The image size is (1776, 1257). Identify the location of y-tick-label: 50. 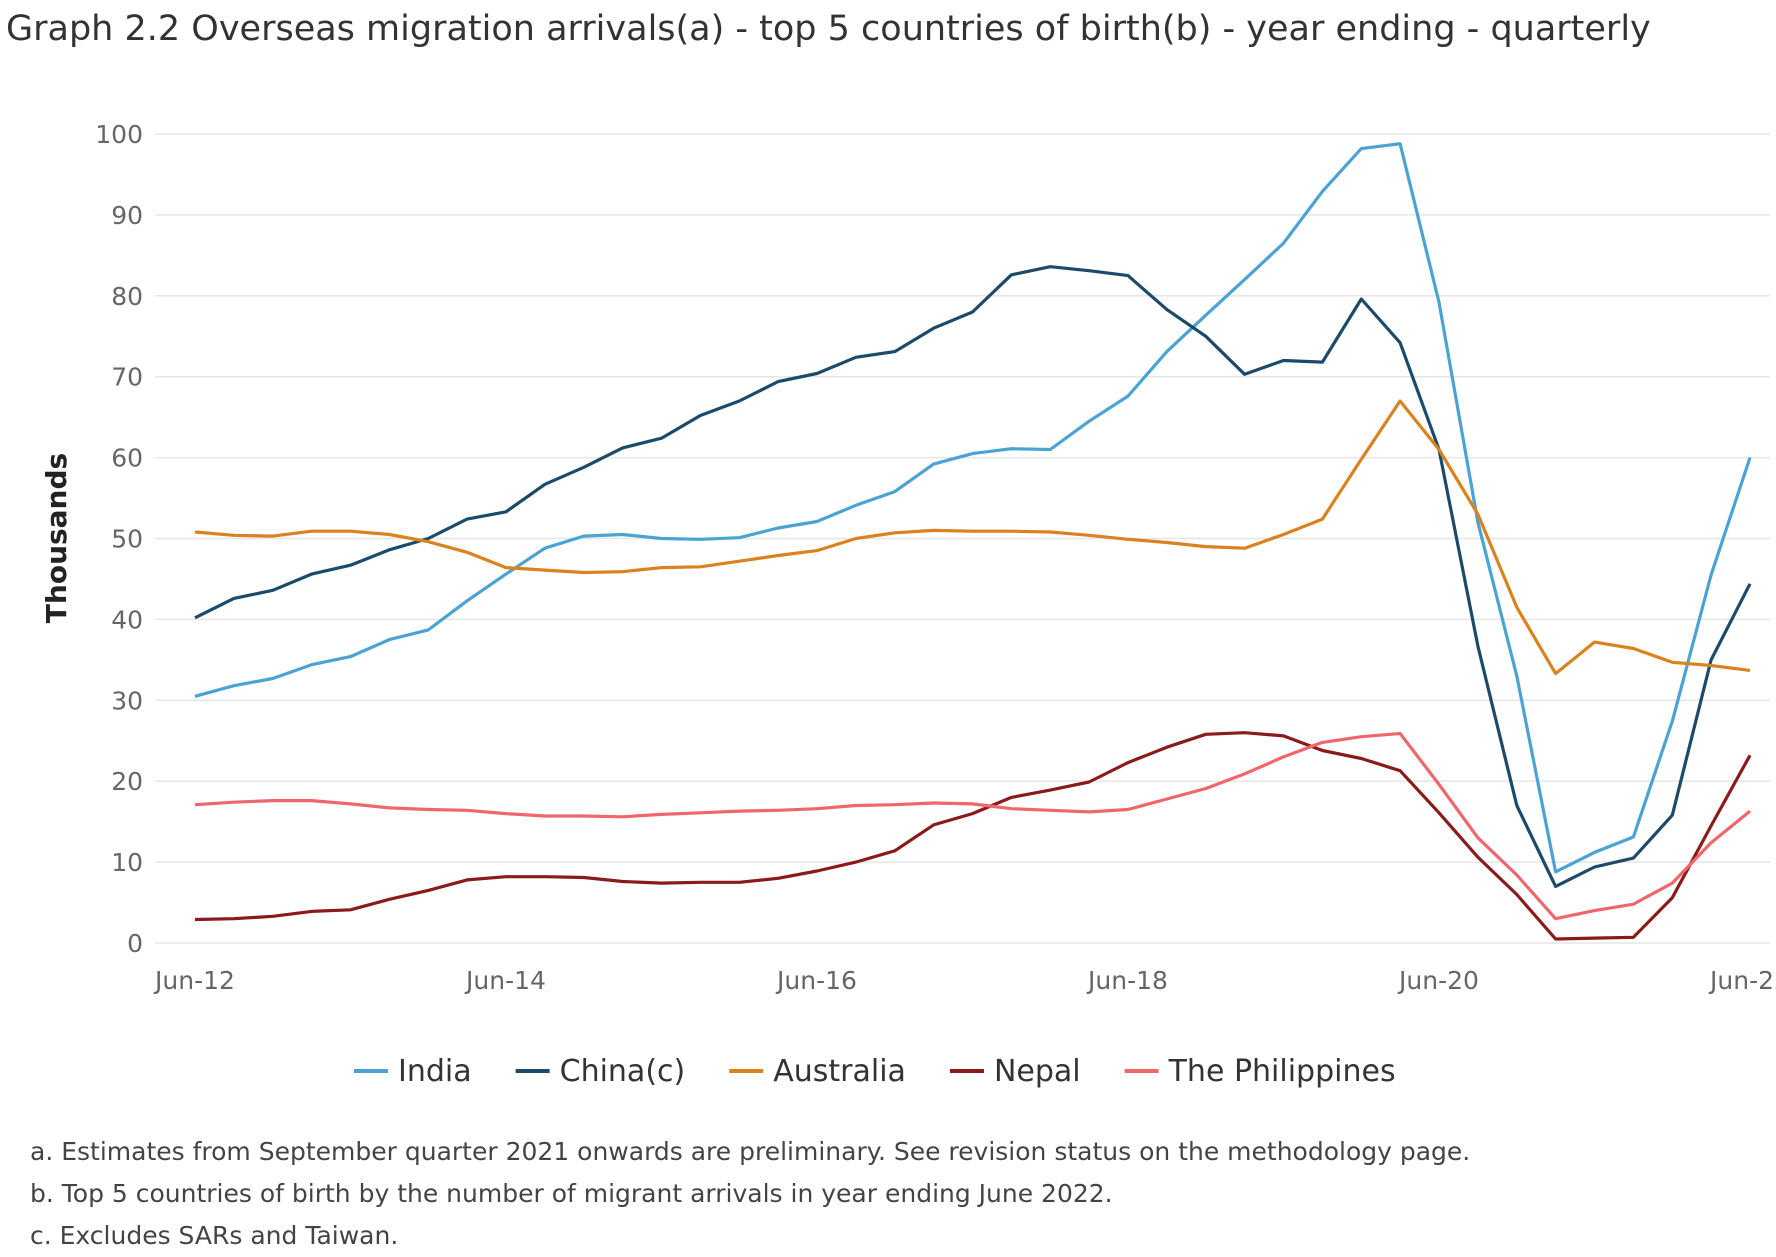
(127, 539).